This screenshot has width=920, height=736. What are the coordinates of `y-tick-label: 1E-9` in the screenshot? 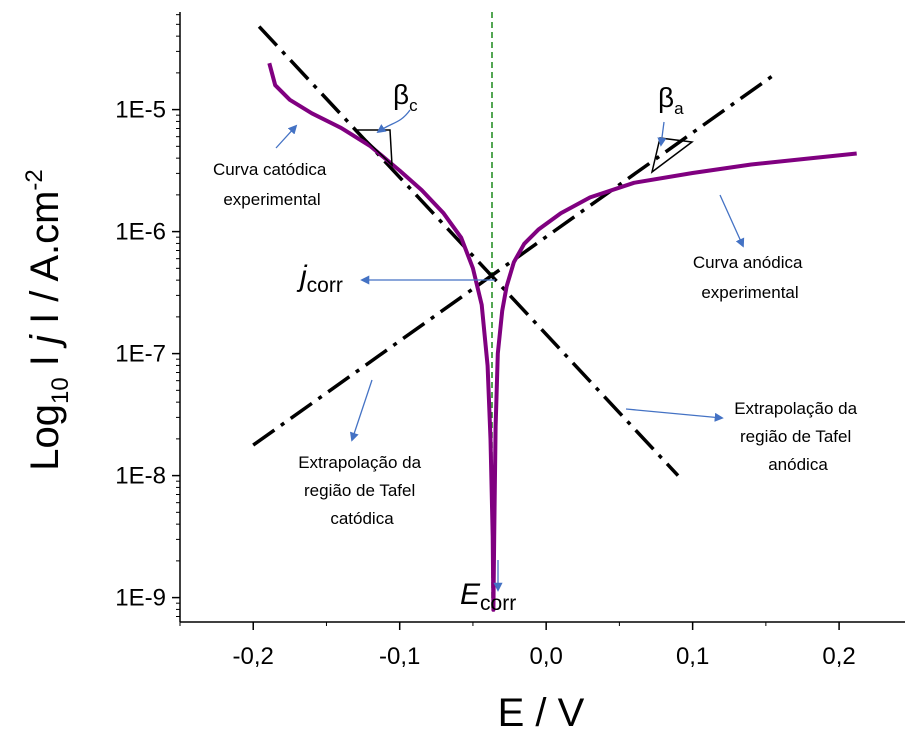 It's located at (140, 598).